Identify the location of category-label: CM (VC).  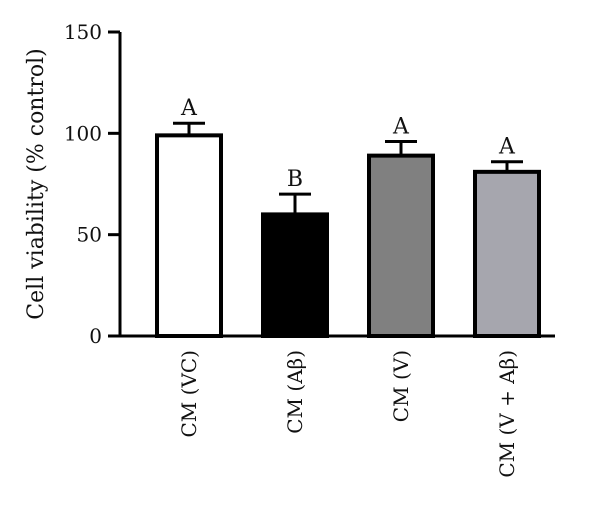
(189, 394).